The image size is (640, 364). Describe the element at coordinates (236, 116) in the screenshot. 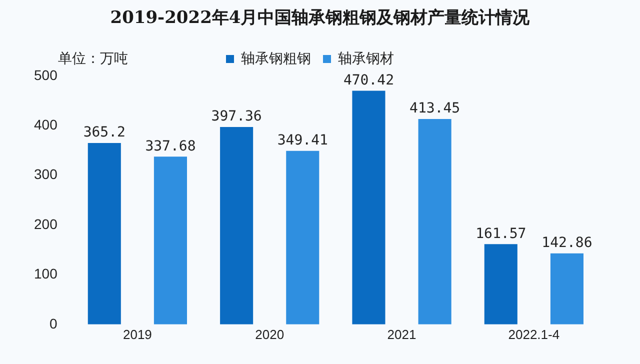

I see `data-label: 397.36` at that location.